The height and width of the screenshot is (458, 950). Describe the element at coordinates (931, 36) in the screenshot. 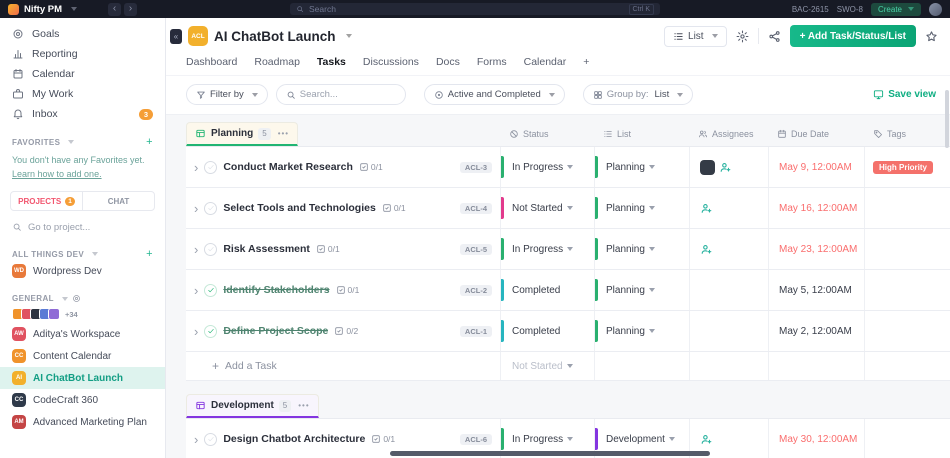

I see `star-icon` at that location.